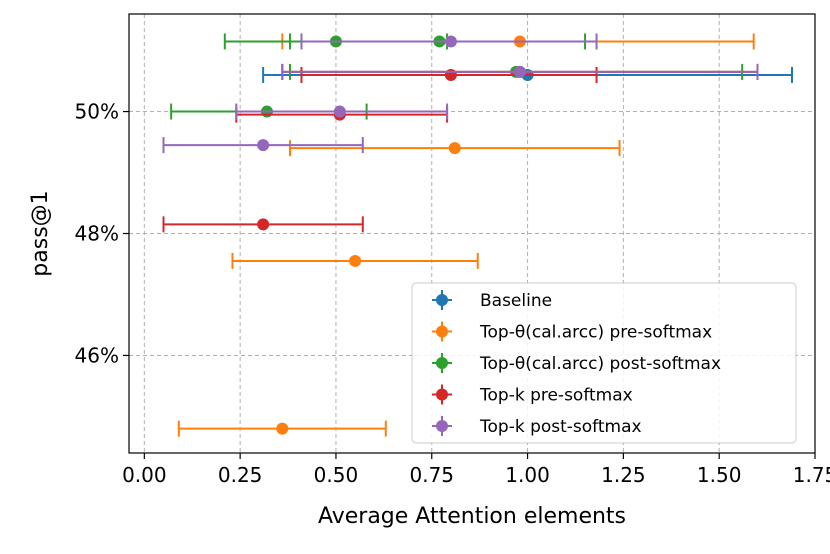  I want to click on y-tick-label: 48%, so click(97, 234).